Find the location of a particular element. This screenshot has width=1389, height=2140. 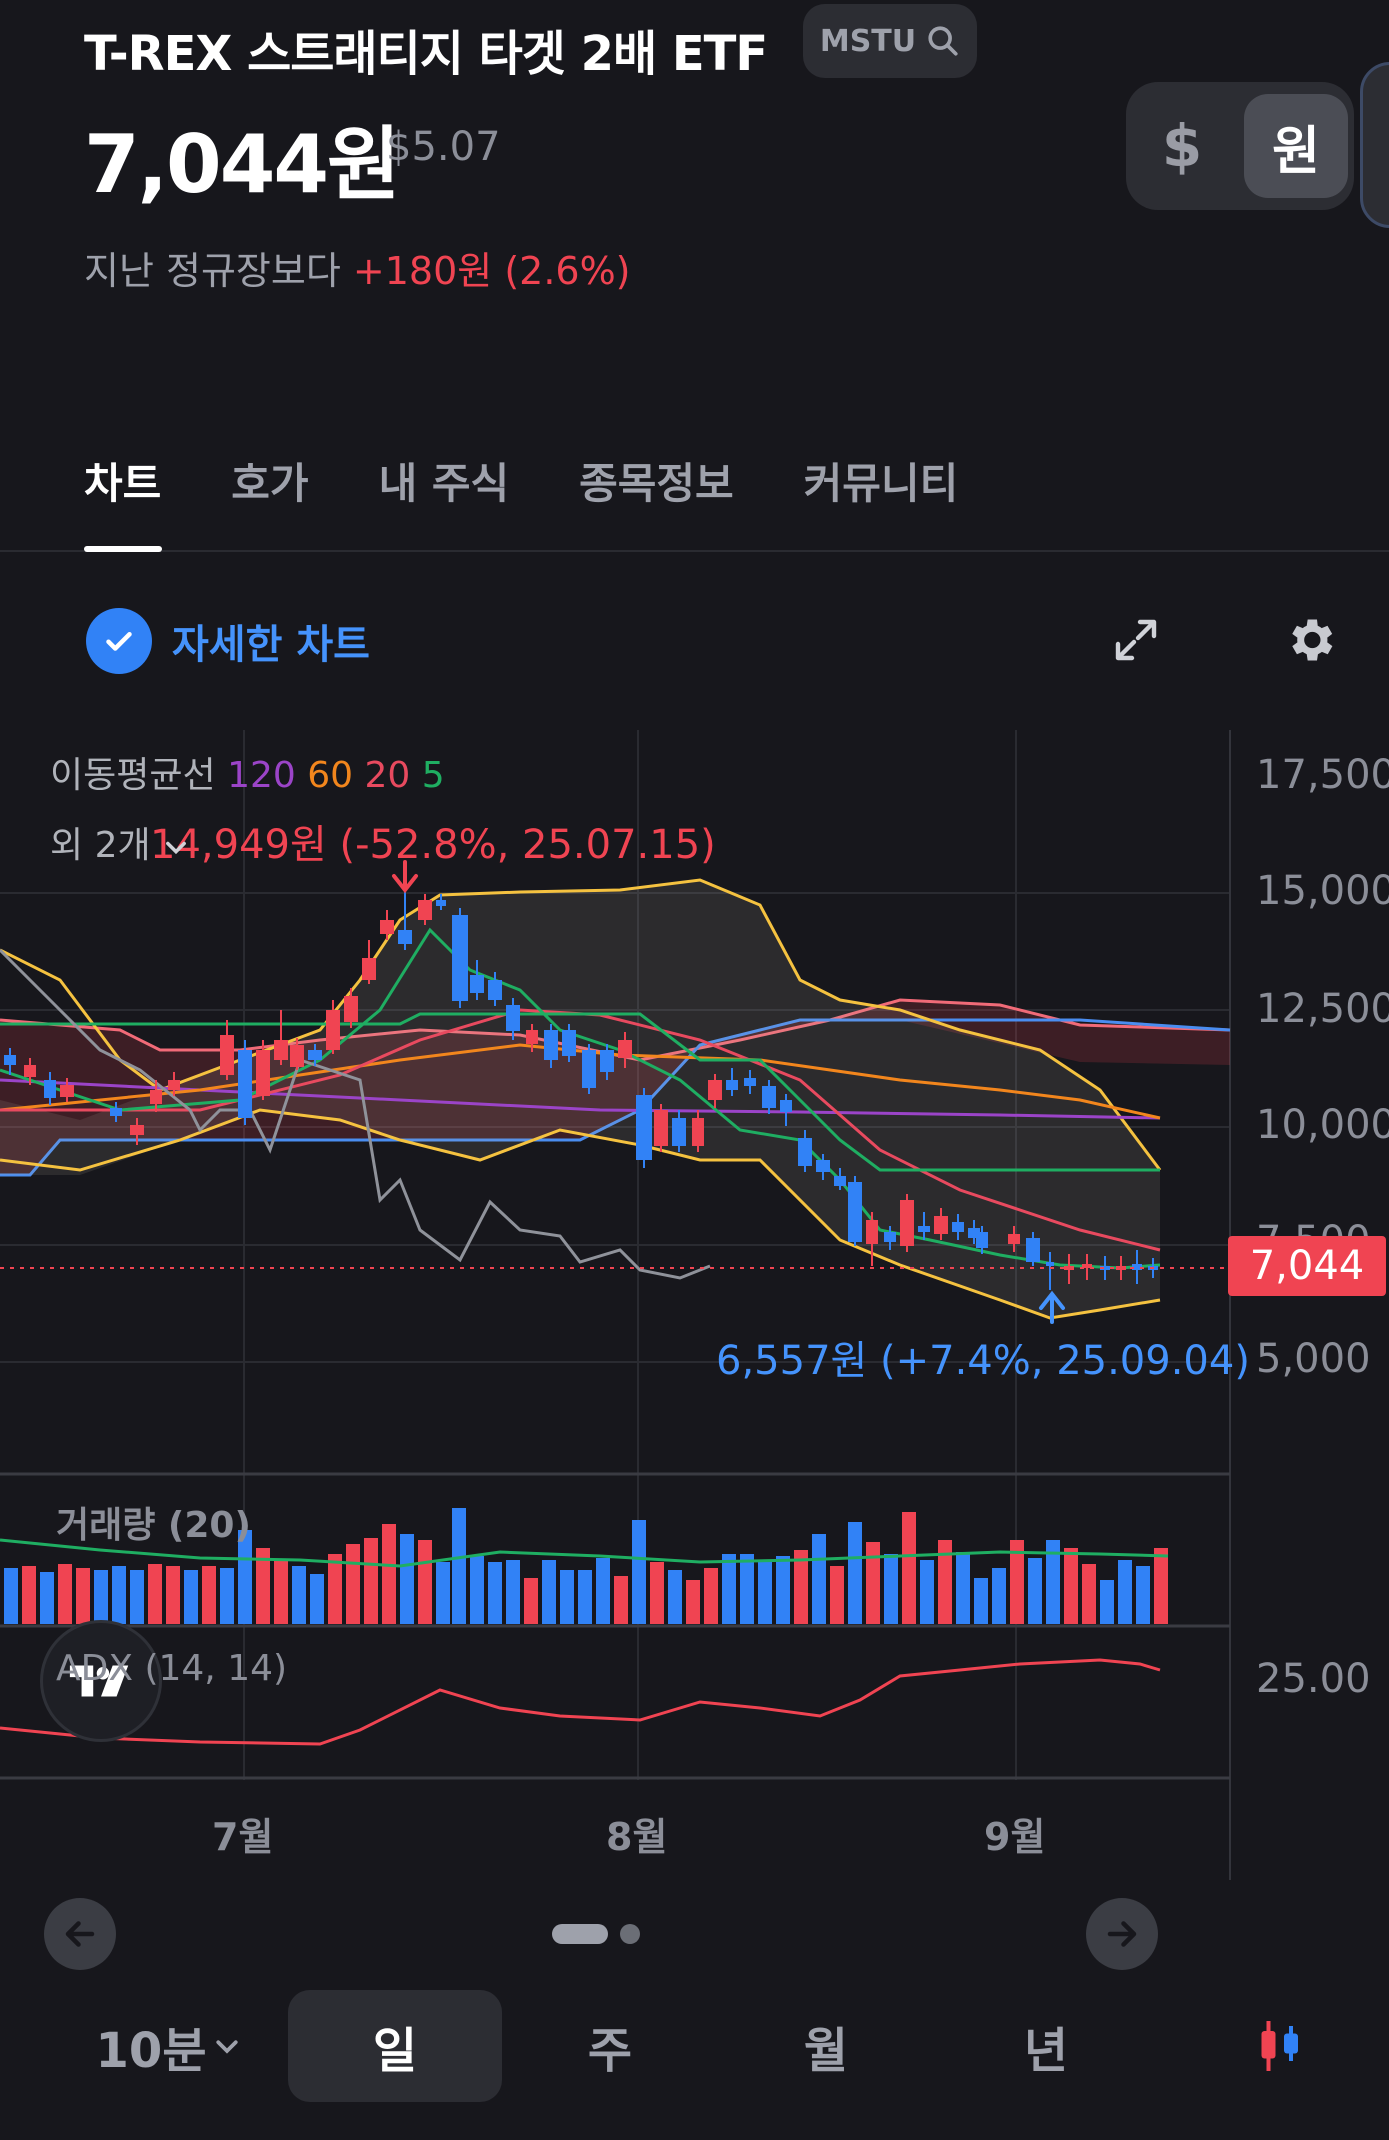

tab-community: 커뮤니티 is located at coordinates (881, 483).